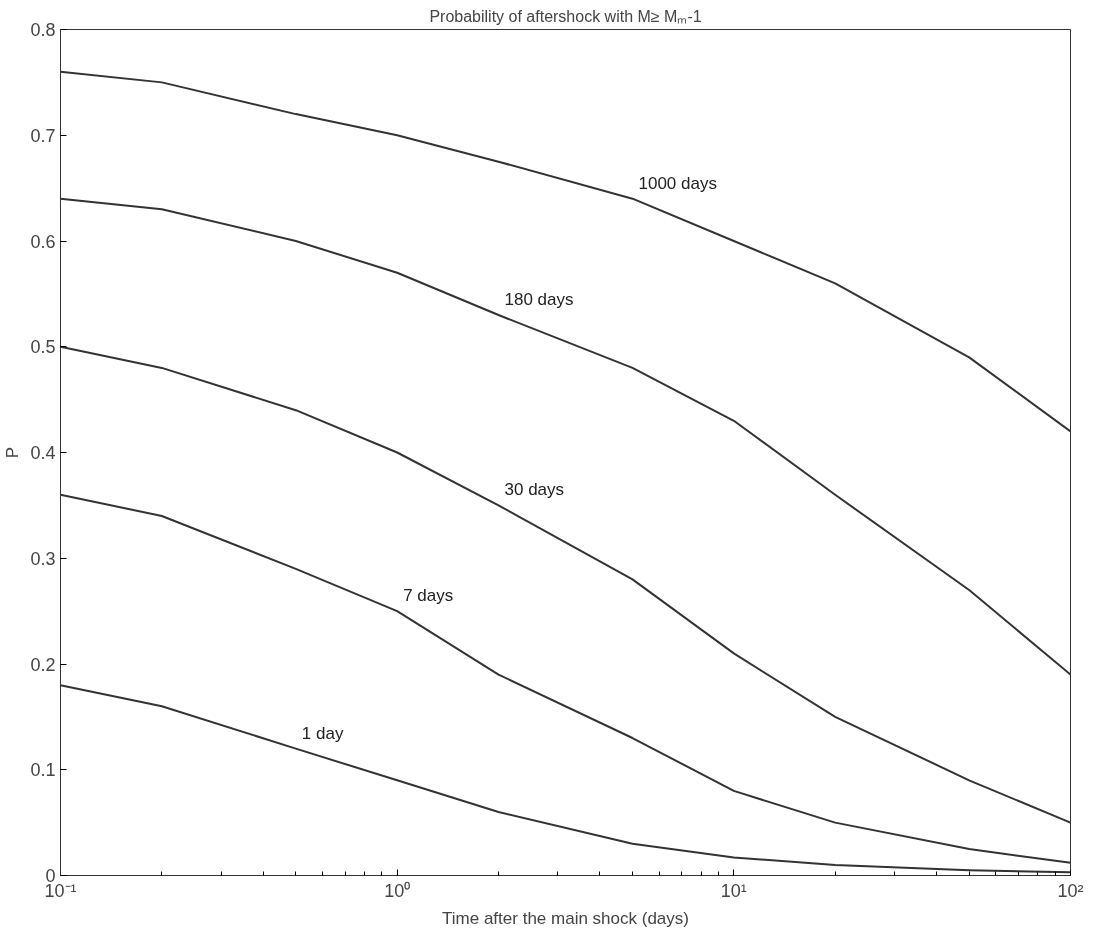 Image resolution: width=1117 pixels, height=952 pixels. I want to click on y-tick-label: 0.2, so click(43, 664).